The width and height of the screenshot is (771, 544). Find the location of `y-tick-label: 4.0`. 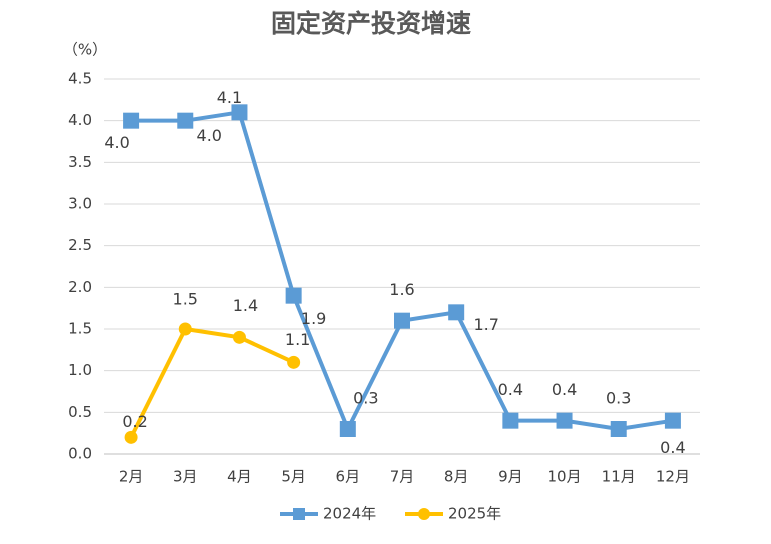

y-tick-label: 4.0 is located at coordinates (80, 120).